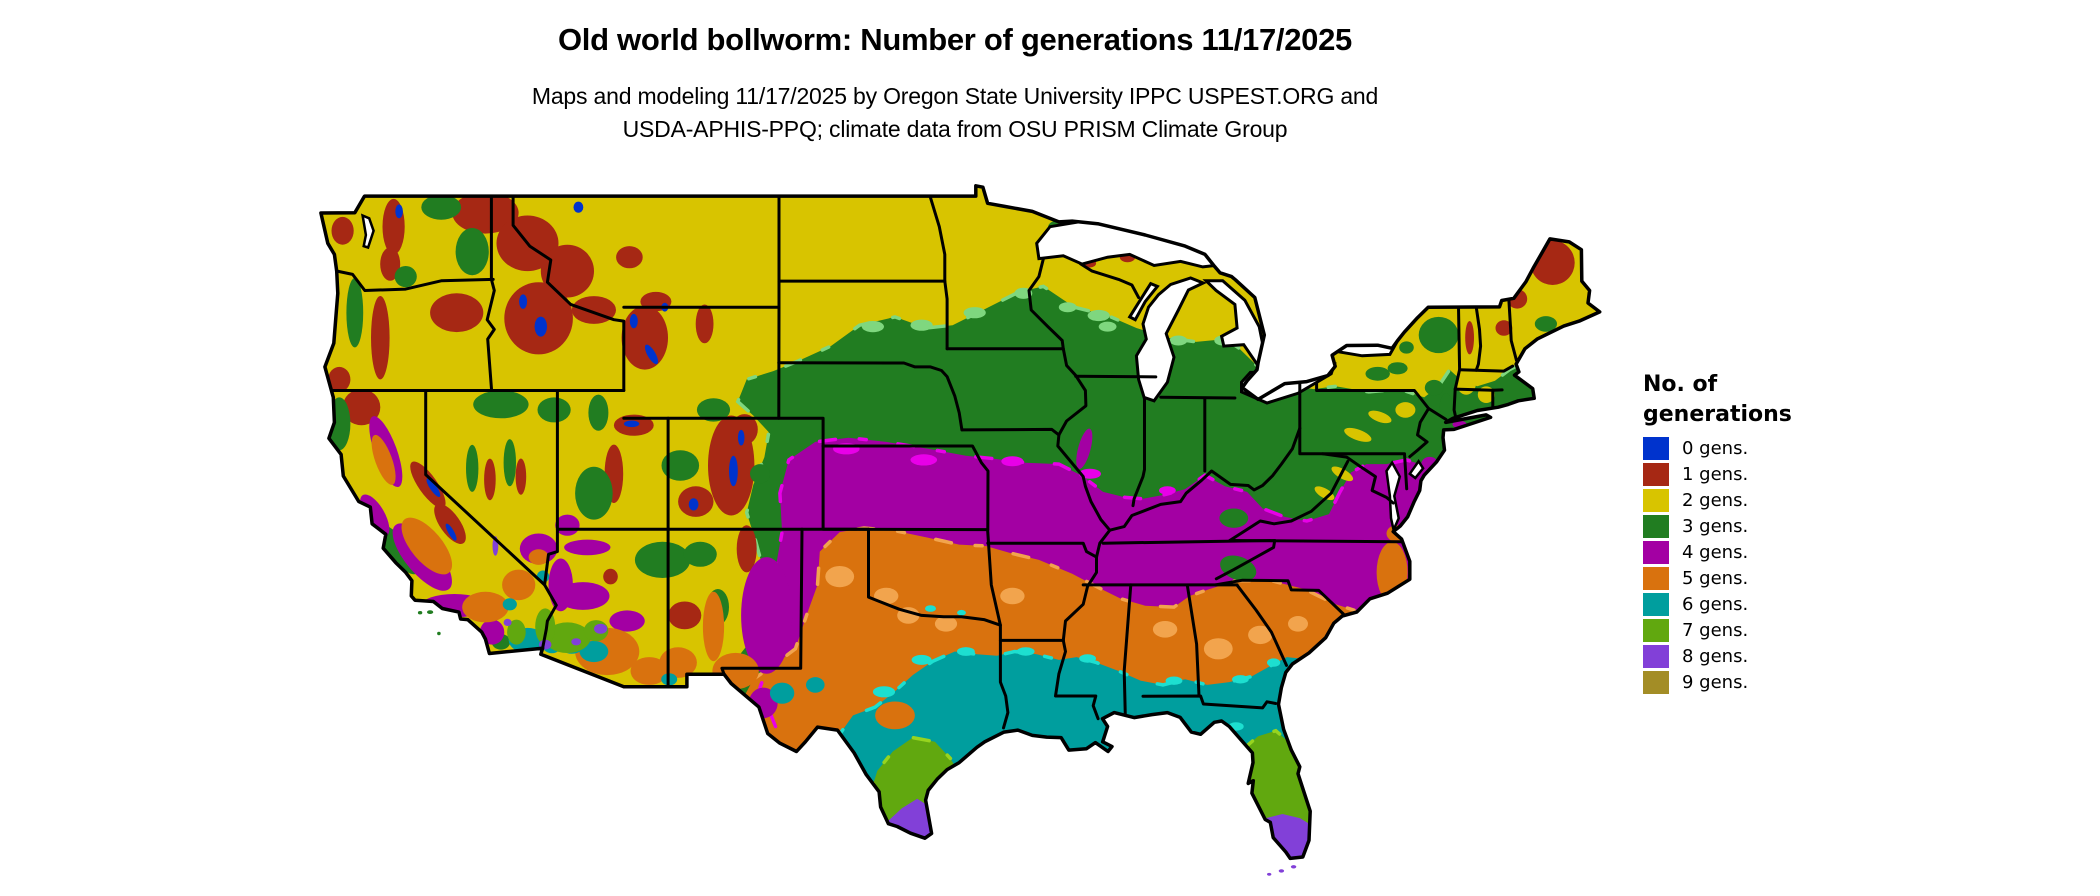 This screenshot has width=2100, height=896. Describe the element at coordinates (1758, 415) in the screenshot. I see `legend-title-line-2: generations` at that location.